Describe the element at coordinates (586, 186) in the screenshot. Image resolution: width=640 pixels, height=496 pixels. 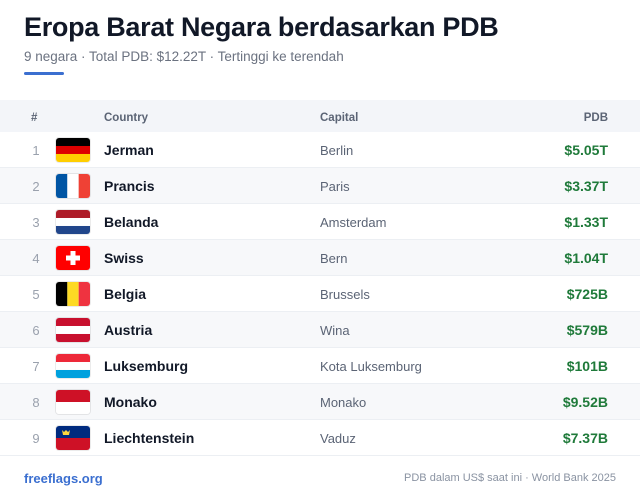
I see `pdb-value: $3.37T` at that location.